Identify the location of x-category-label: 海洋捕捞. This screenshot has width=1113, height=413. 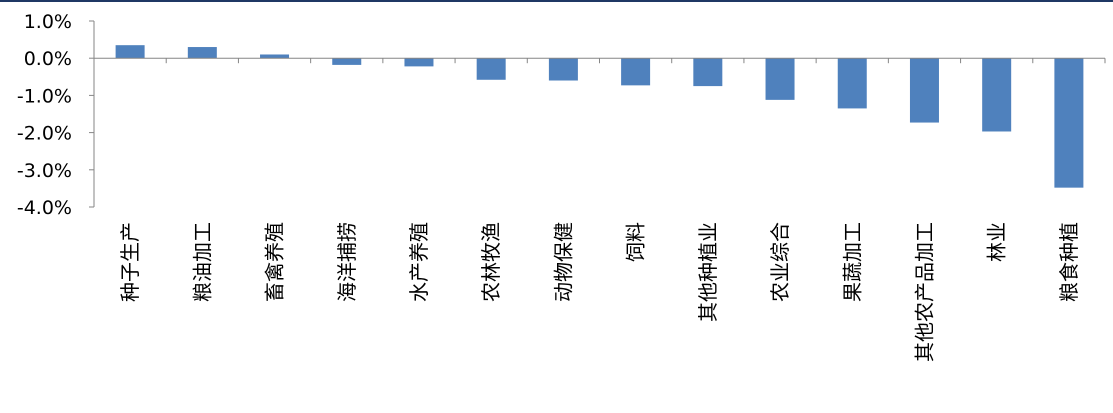
(347, 262).